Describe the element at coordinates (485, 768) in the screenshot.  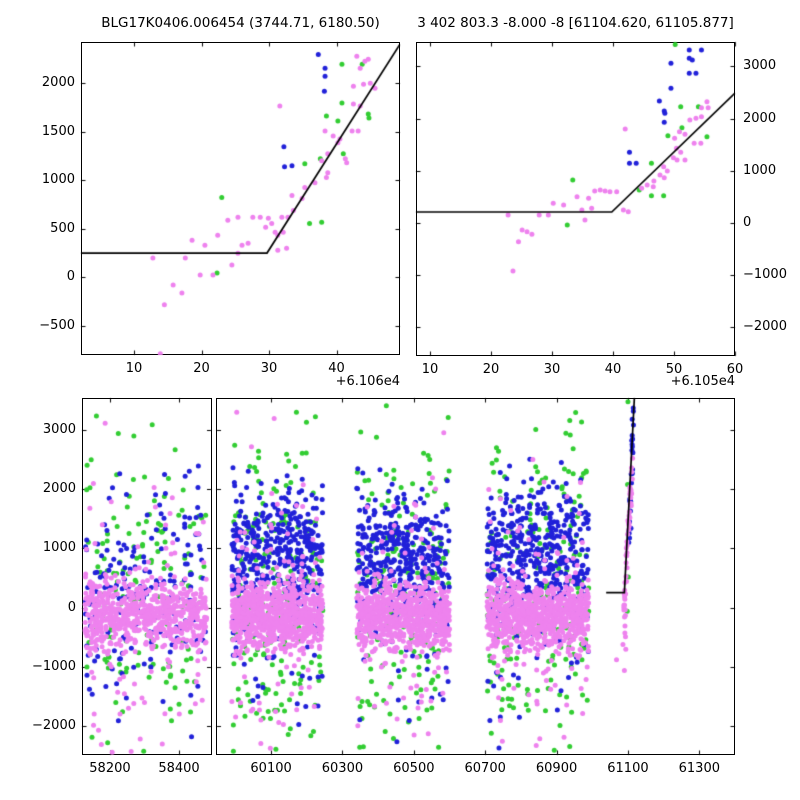
I see `x-tick-label: 60700` at that location.